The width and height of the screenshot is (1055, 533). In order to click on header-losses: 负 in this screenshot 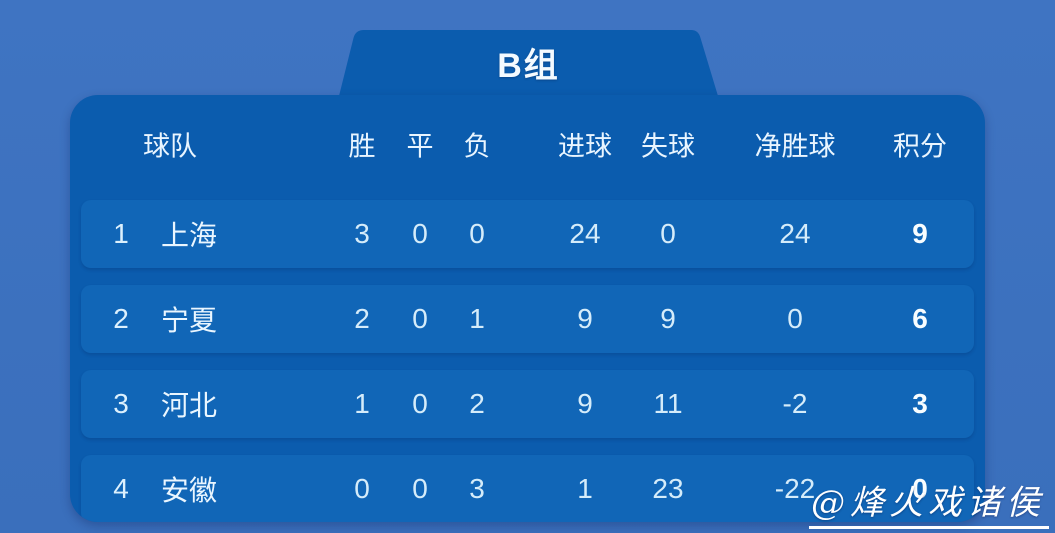, I will do `click(477, 146)`.